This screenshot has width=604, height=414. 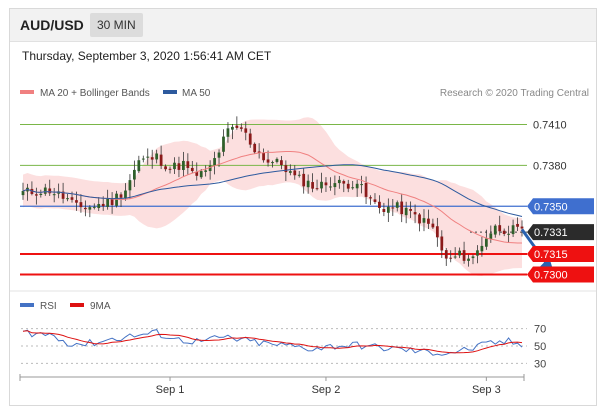 What do you see at coordinates (100, 306) in the screenshot?
I see `rsi-ma-legend-label: 9MA` at bounding box center [100, 306].